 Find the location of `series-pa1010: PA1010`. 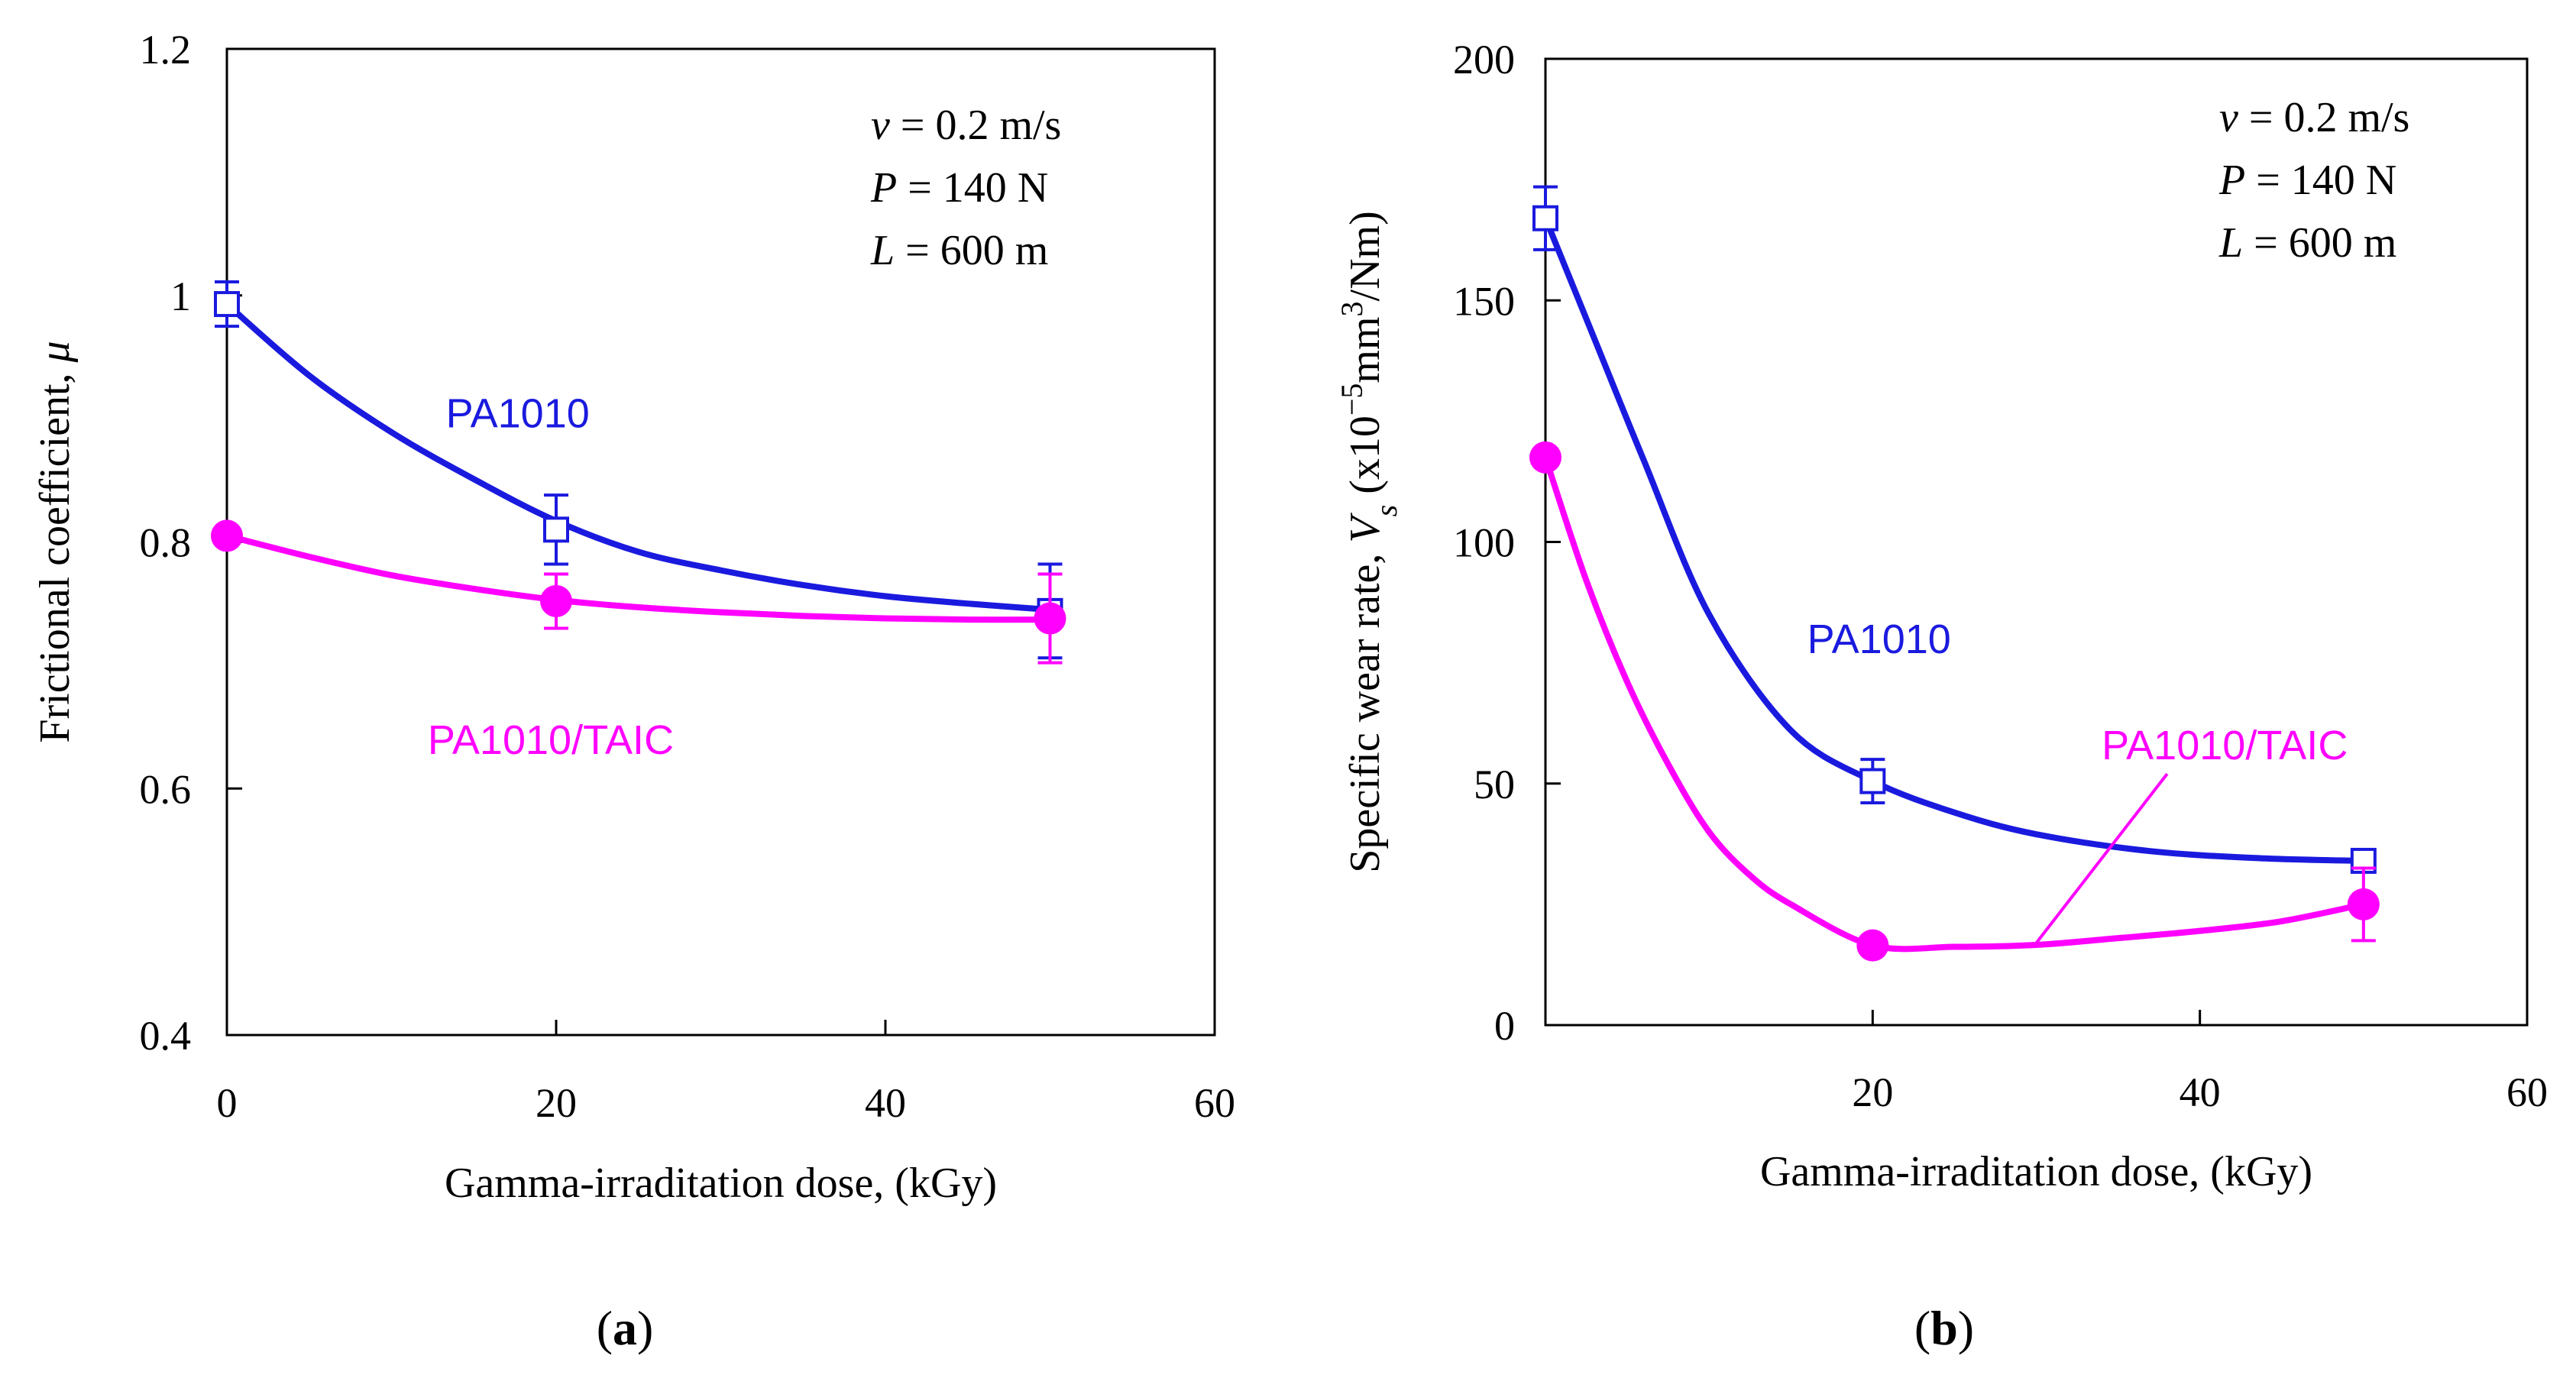

series-pa1010: PA1010 is located at coordinates (638, 470).